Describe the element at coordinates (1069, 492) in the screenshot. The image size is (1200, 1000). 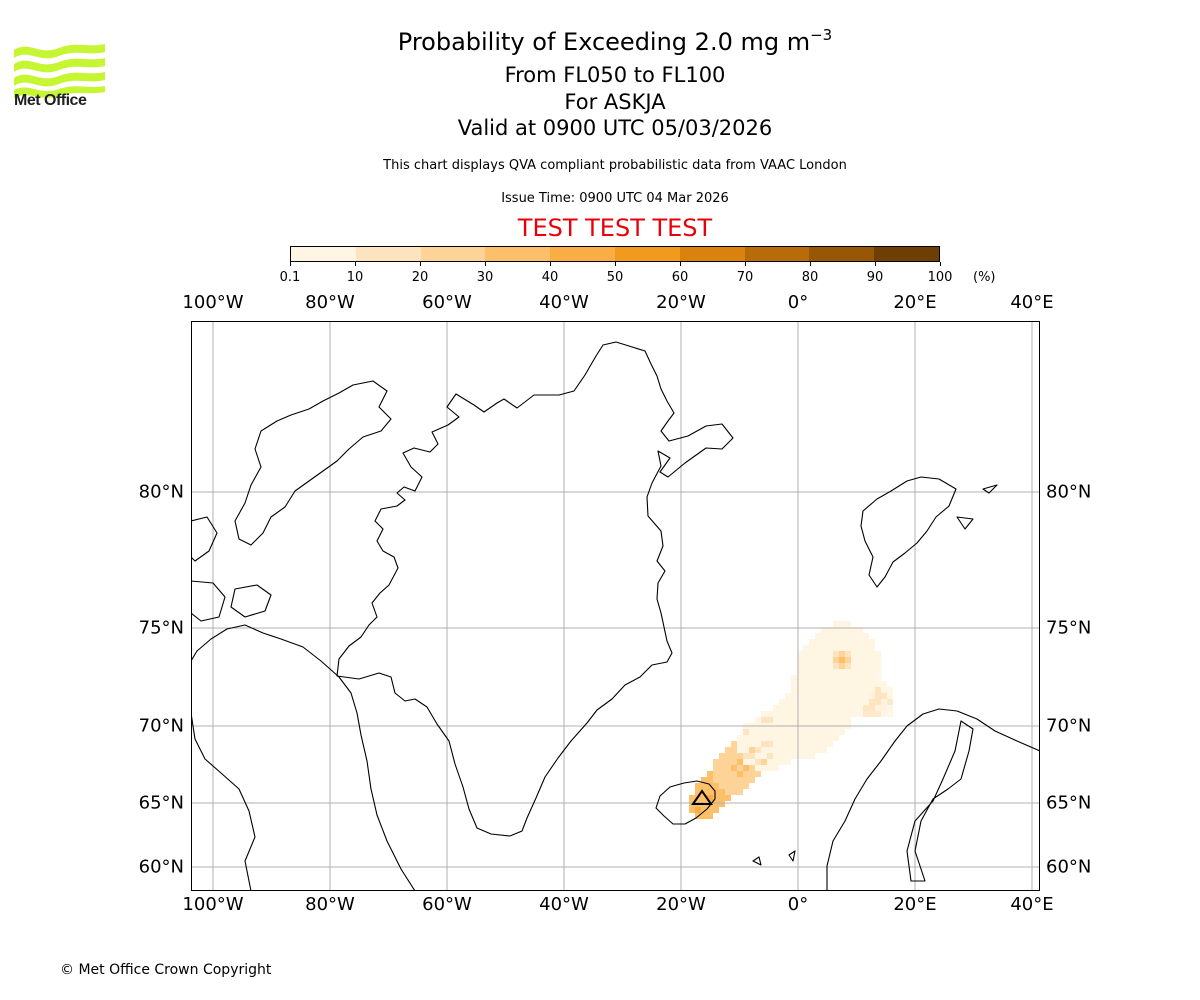
I see `lat-label-right: 80°N` at that location.